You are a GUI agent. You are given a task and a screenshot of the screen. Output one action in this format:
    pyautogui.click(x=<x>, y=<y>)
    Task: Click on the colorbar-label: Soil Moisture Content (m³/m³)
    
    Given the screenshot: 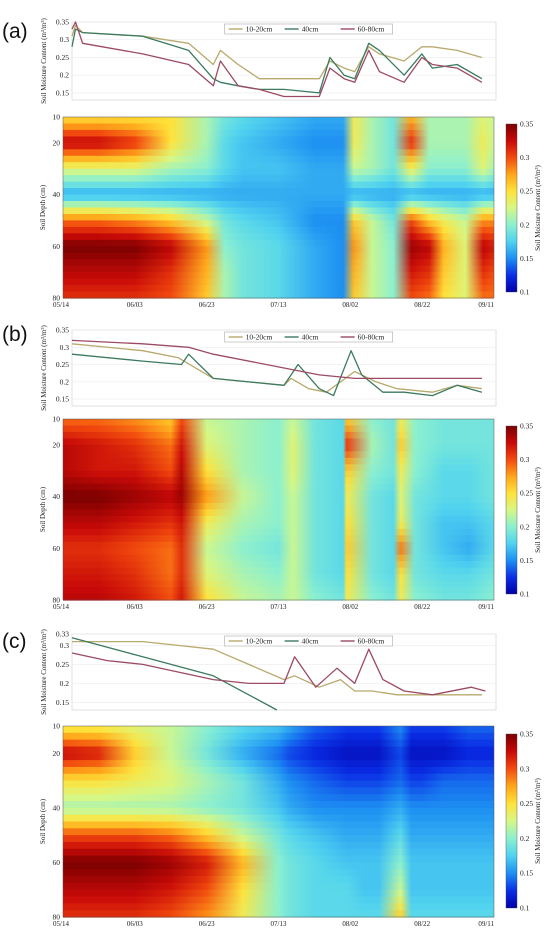 What is the action you would take?
    pyautogui.click(x=538, y=820)
    